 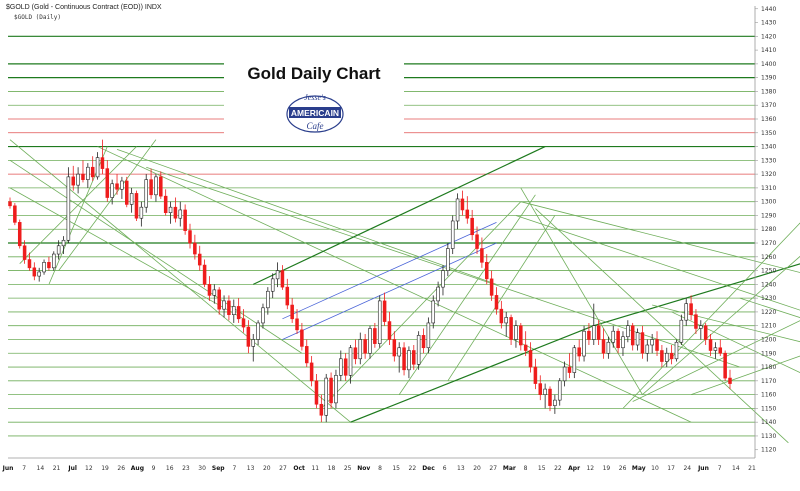 I want to click on x-tick-label: 14, so click(x=736, y=468).